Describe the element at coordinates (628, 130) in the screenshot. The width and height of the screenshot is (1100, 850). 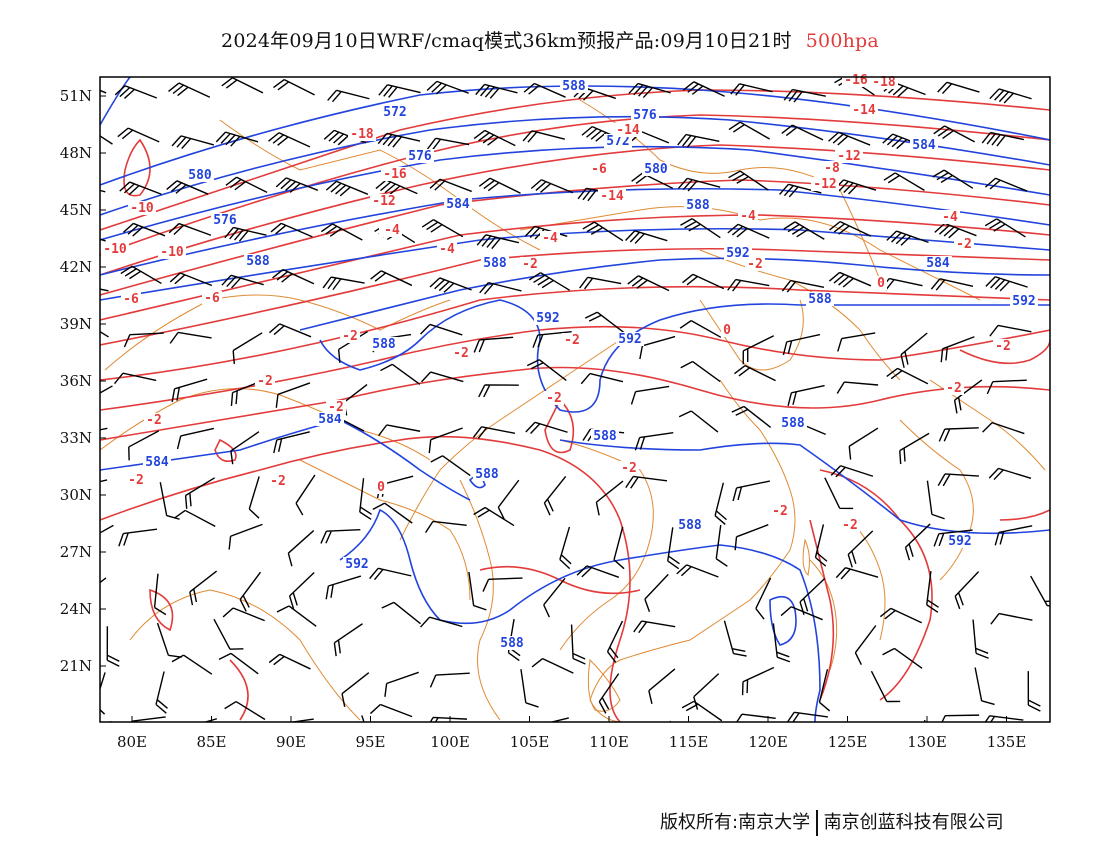
I see `temperature-contour-label: -14` at that location.